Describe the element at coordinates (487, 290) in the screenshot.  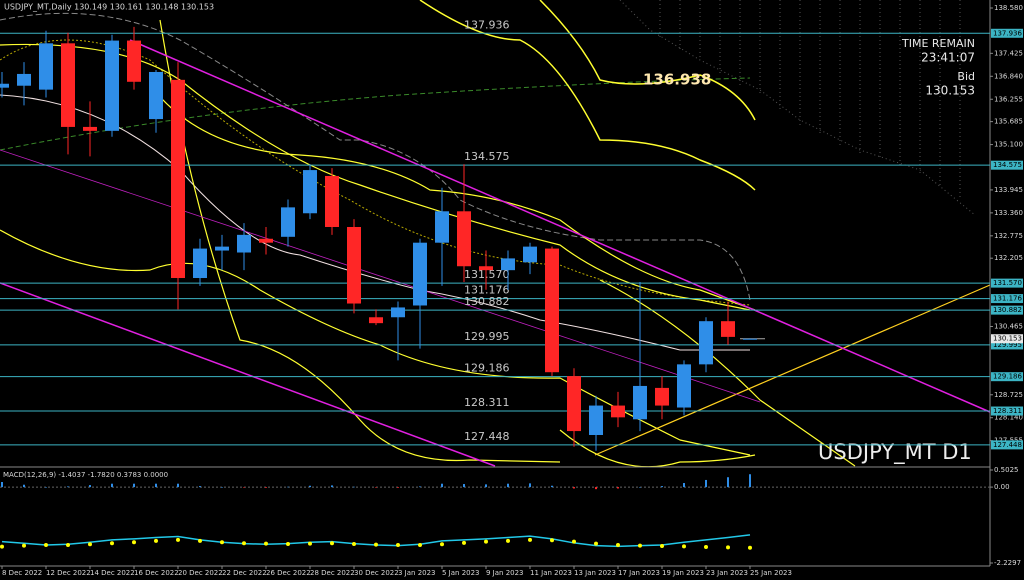
I see `level-label: 131.176` at that location.